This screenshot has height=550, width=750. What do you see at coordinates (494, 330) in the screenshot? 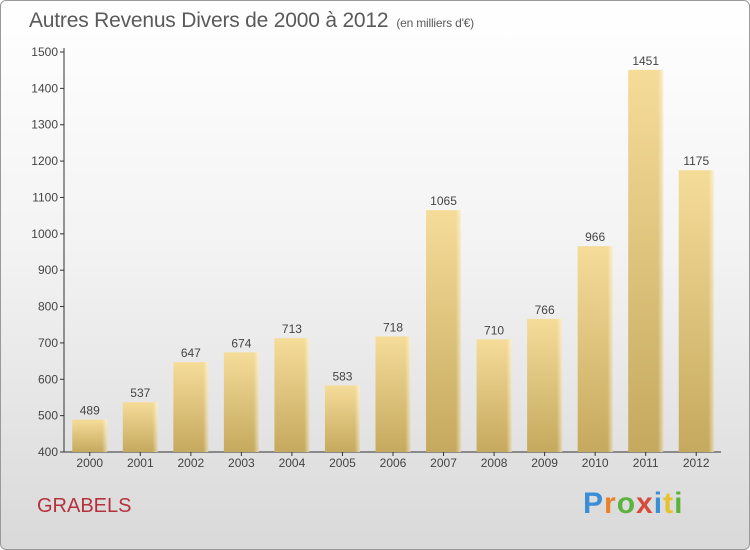
I see `bar-value-label: 710` at bounding box center [494, 330].